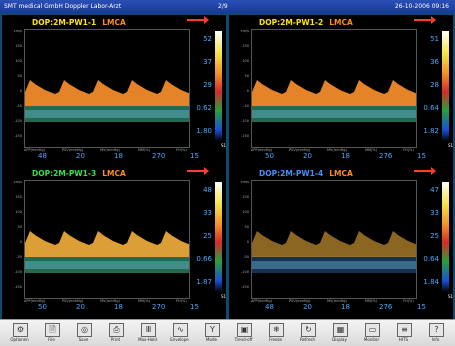  What do you see at coordinates (211, 333) in the screenshot?
I see `toolbar-button-mode: Y Mode` at bounding box center [211, 333].